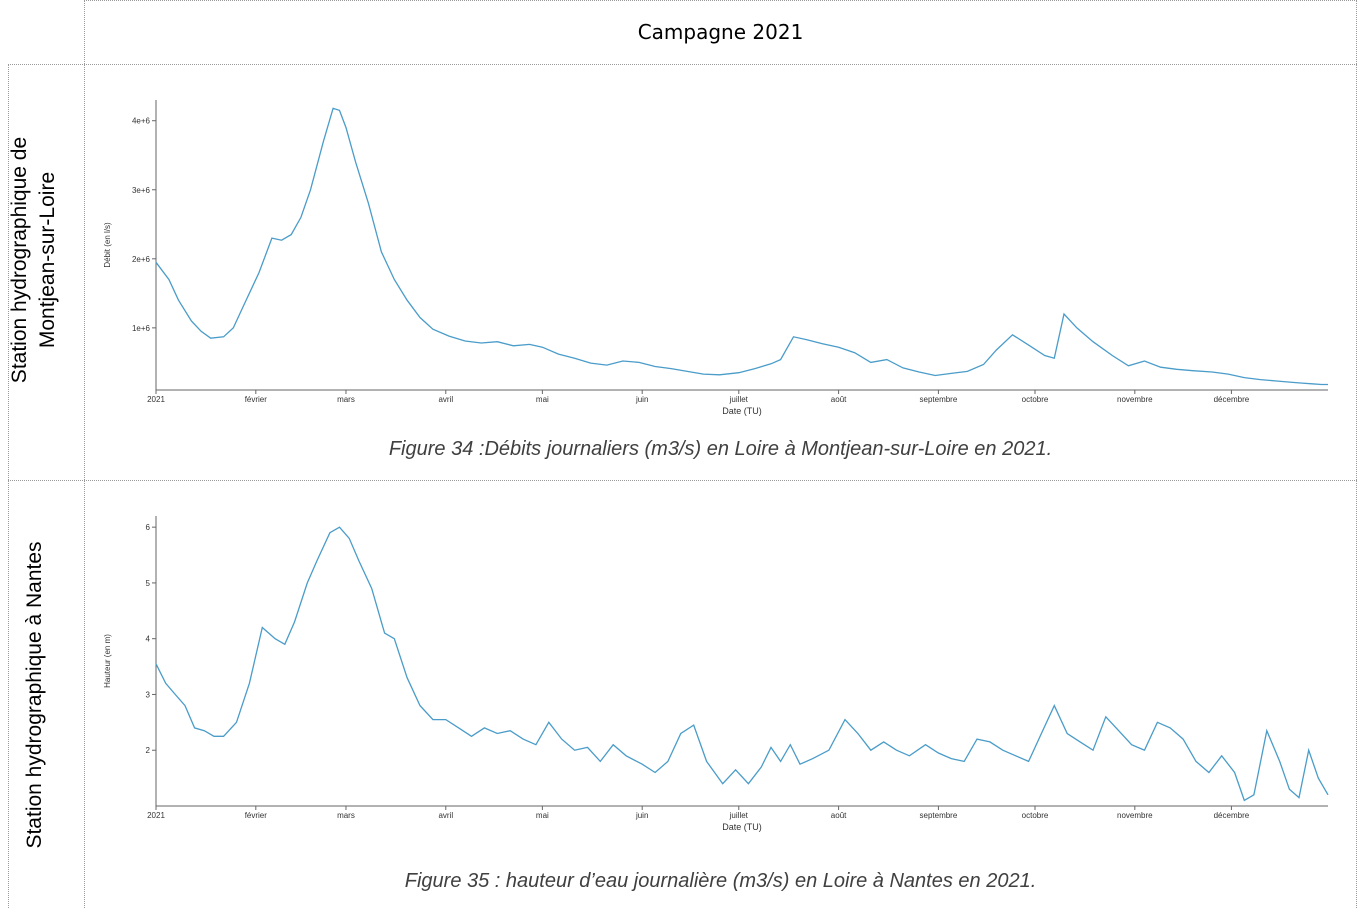 This screenshot has height=908, width=1357. I want to click on y-tick-label: 4e+6, so click(141, 121).